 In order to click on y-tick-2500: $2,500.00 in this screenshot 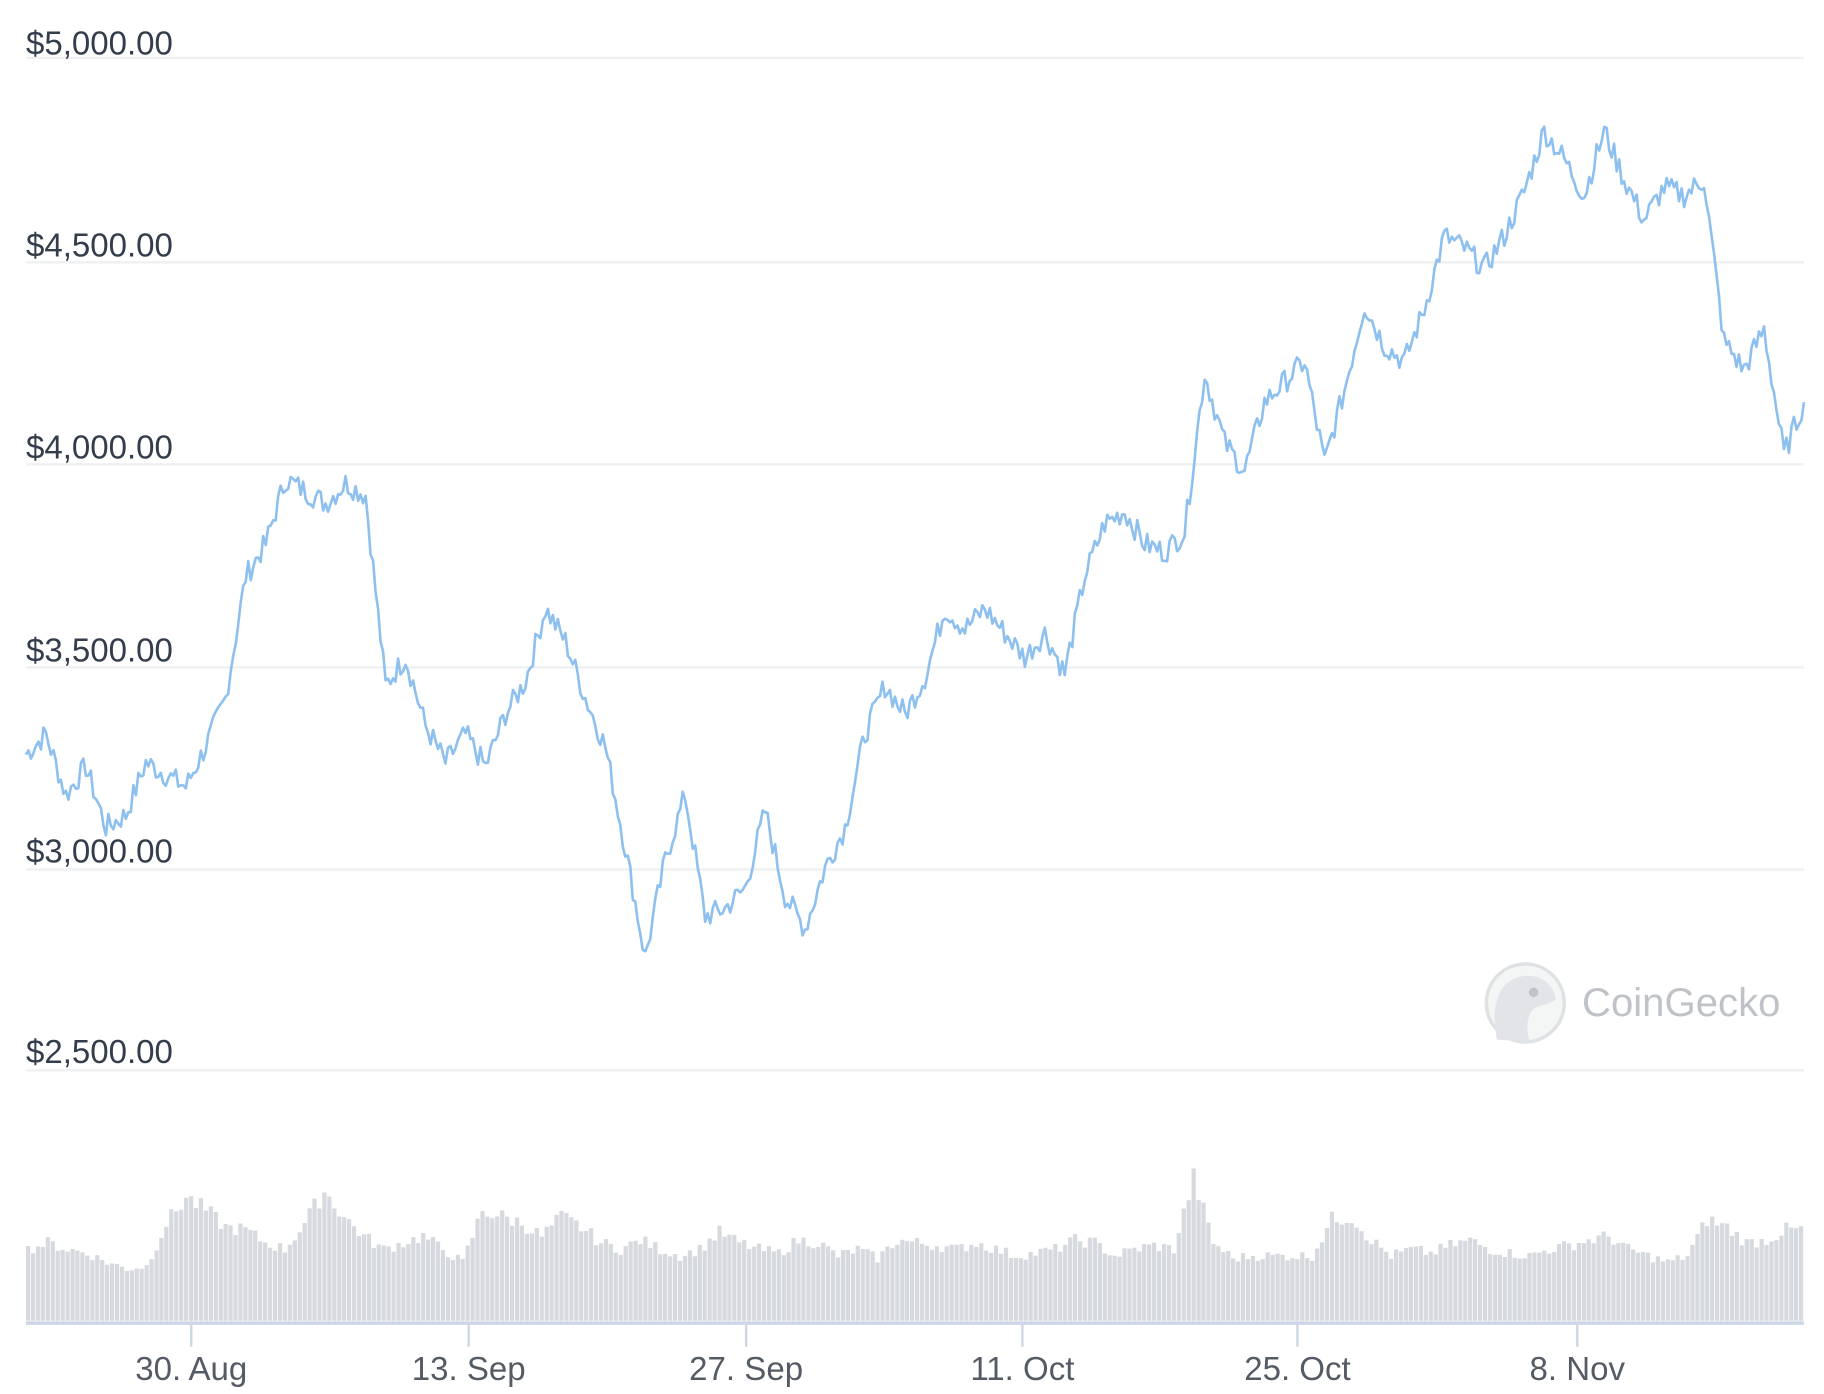, I will do `click(99, 1052)`.